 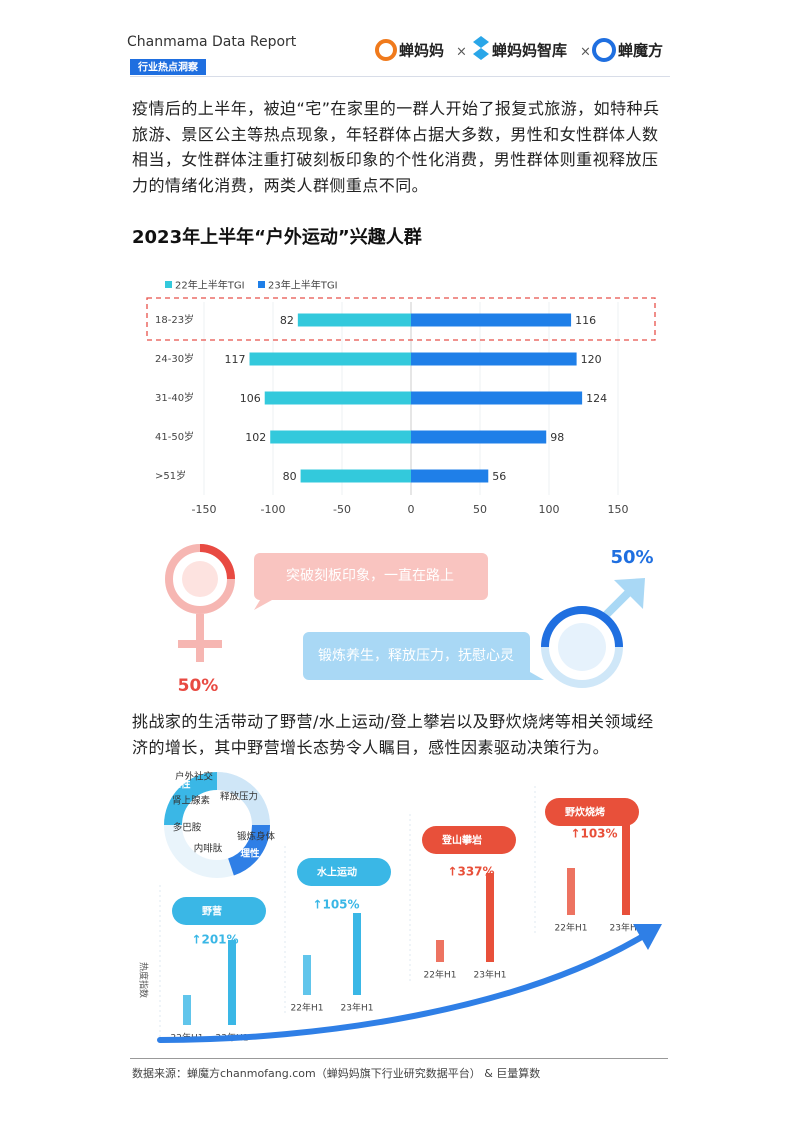 I want to click on value-label: 56, so click(x=499, y=476).